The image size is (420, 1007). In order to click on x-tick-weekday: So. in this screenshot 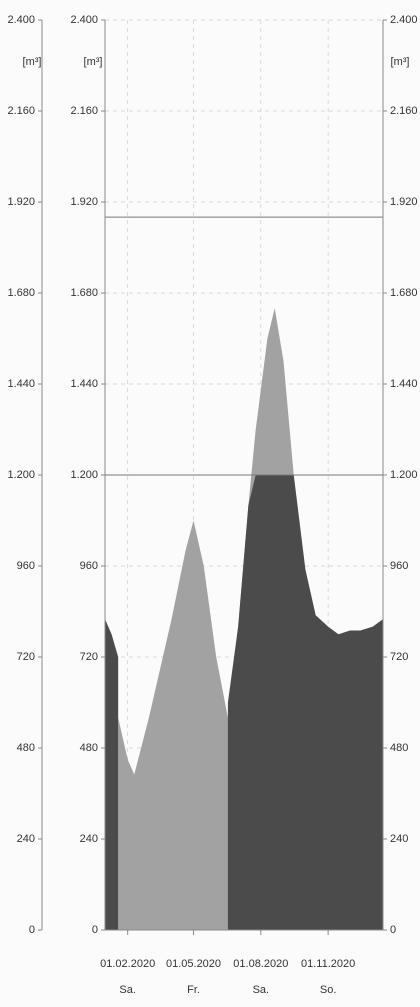, I will do `click(328, 990)`.